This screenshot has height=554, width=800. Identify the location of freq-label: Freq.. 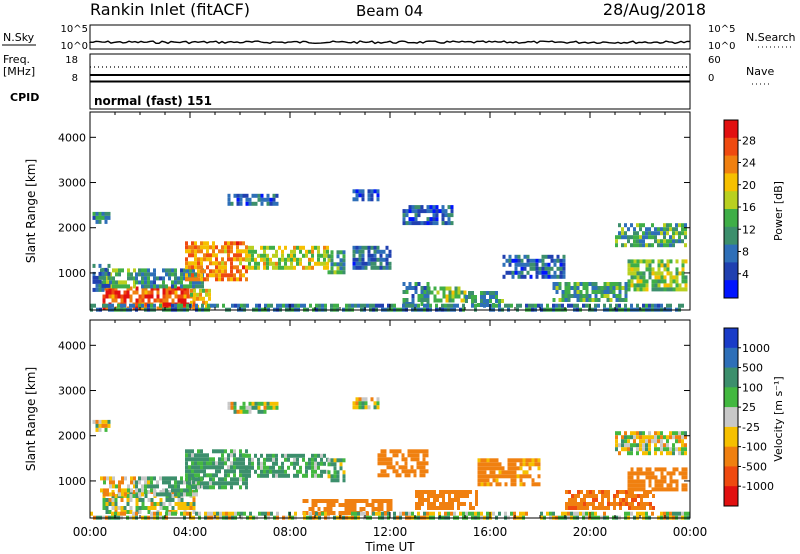
(16, 59).